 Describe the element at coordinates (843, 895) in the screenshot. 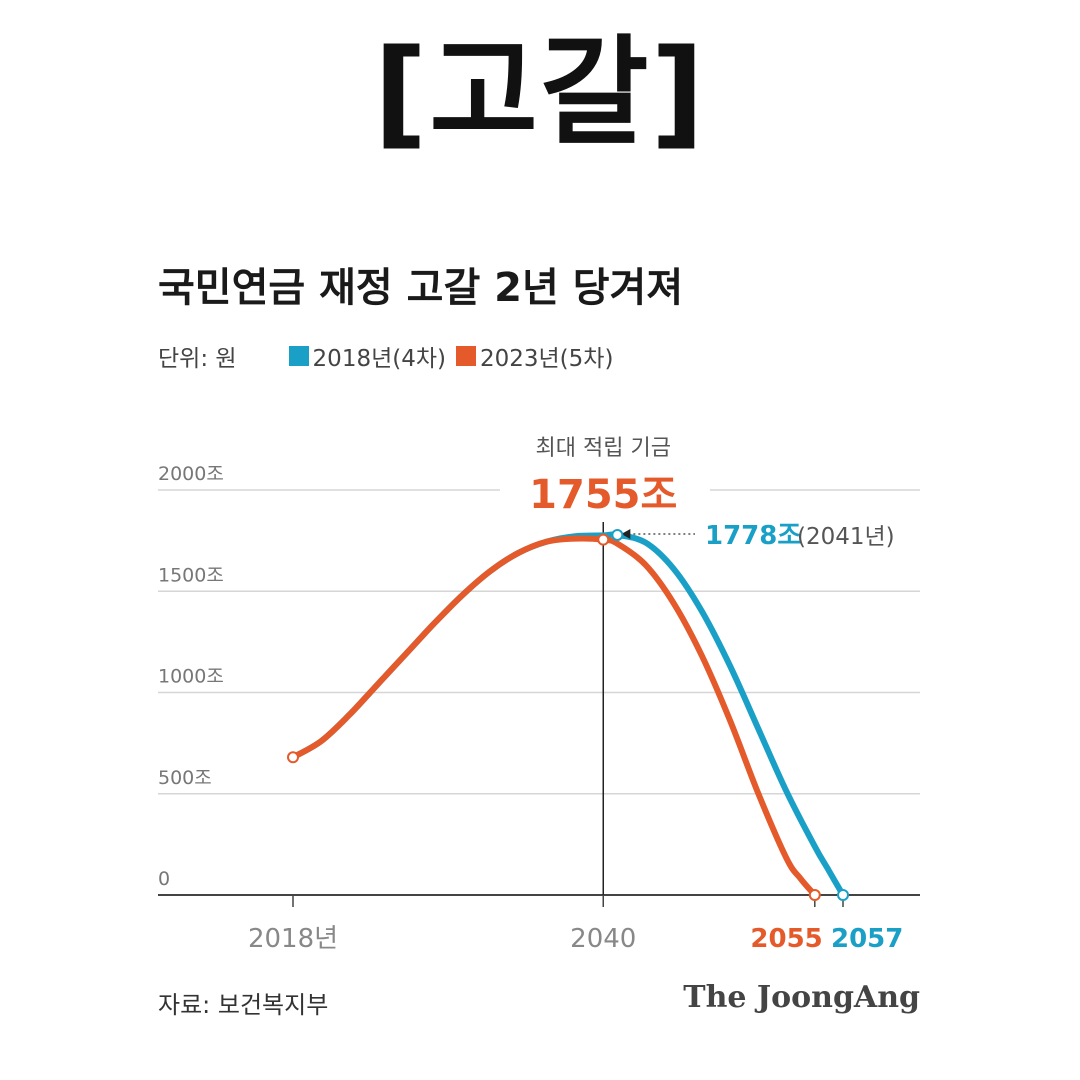

I see `marker-depletion-2057` at that location.